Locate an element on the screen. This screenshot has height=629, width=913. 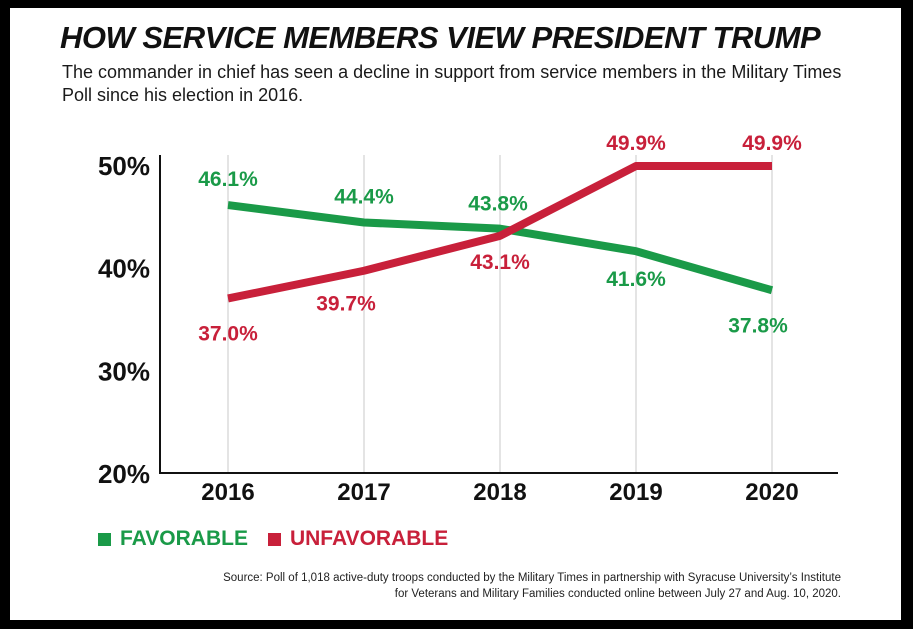
x-tick-label-2020: 2020 is located at coordinates (771, 492).